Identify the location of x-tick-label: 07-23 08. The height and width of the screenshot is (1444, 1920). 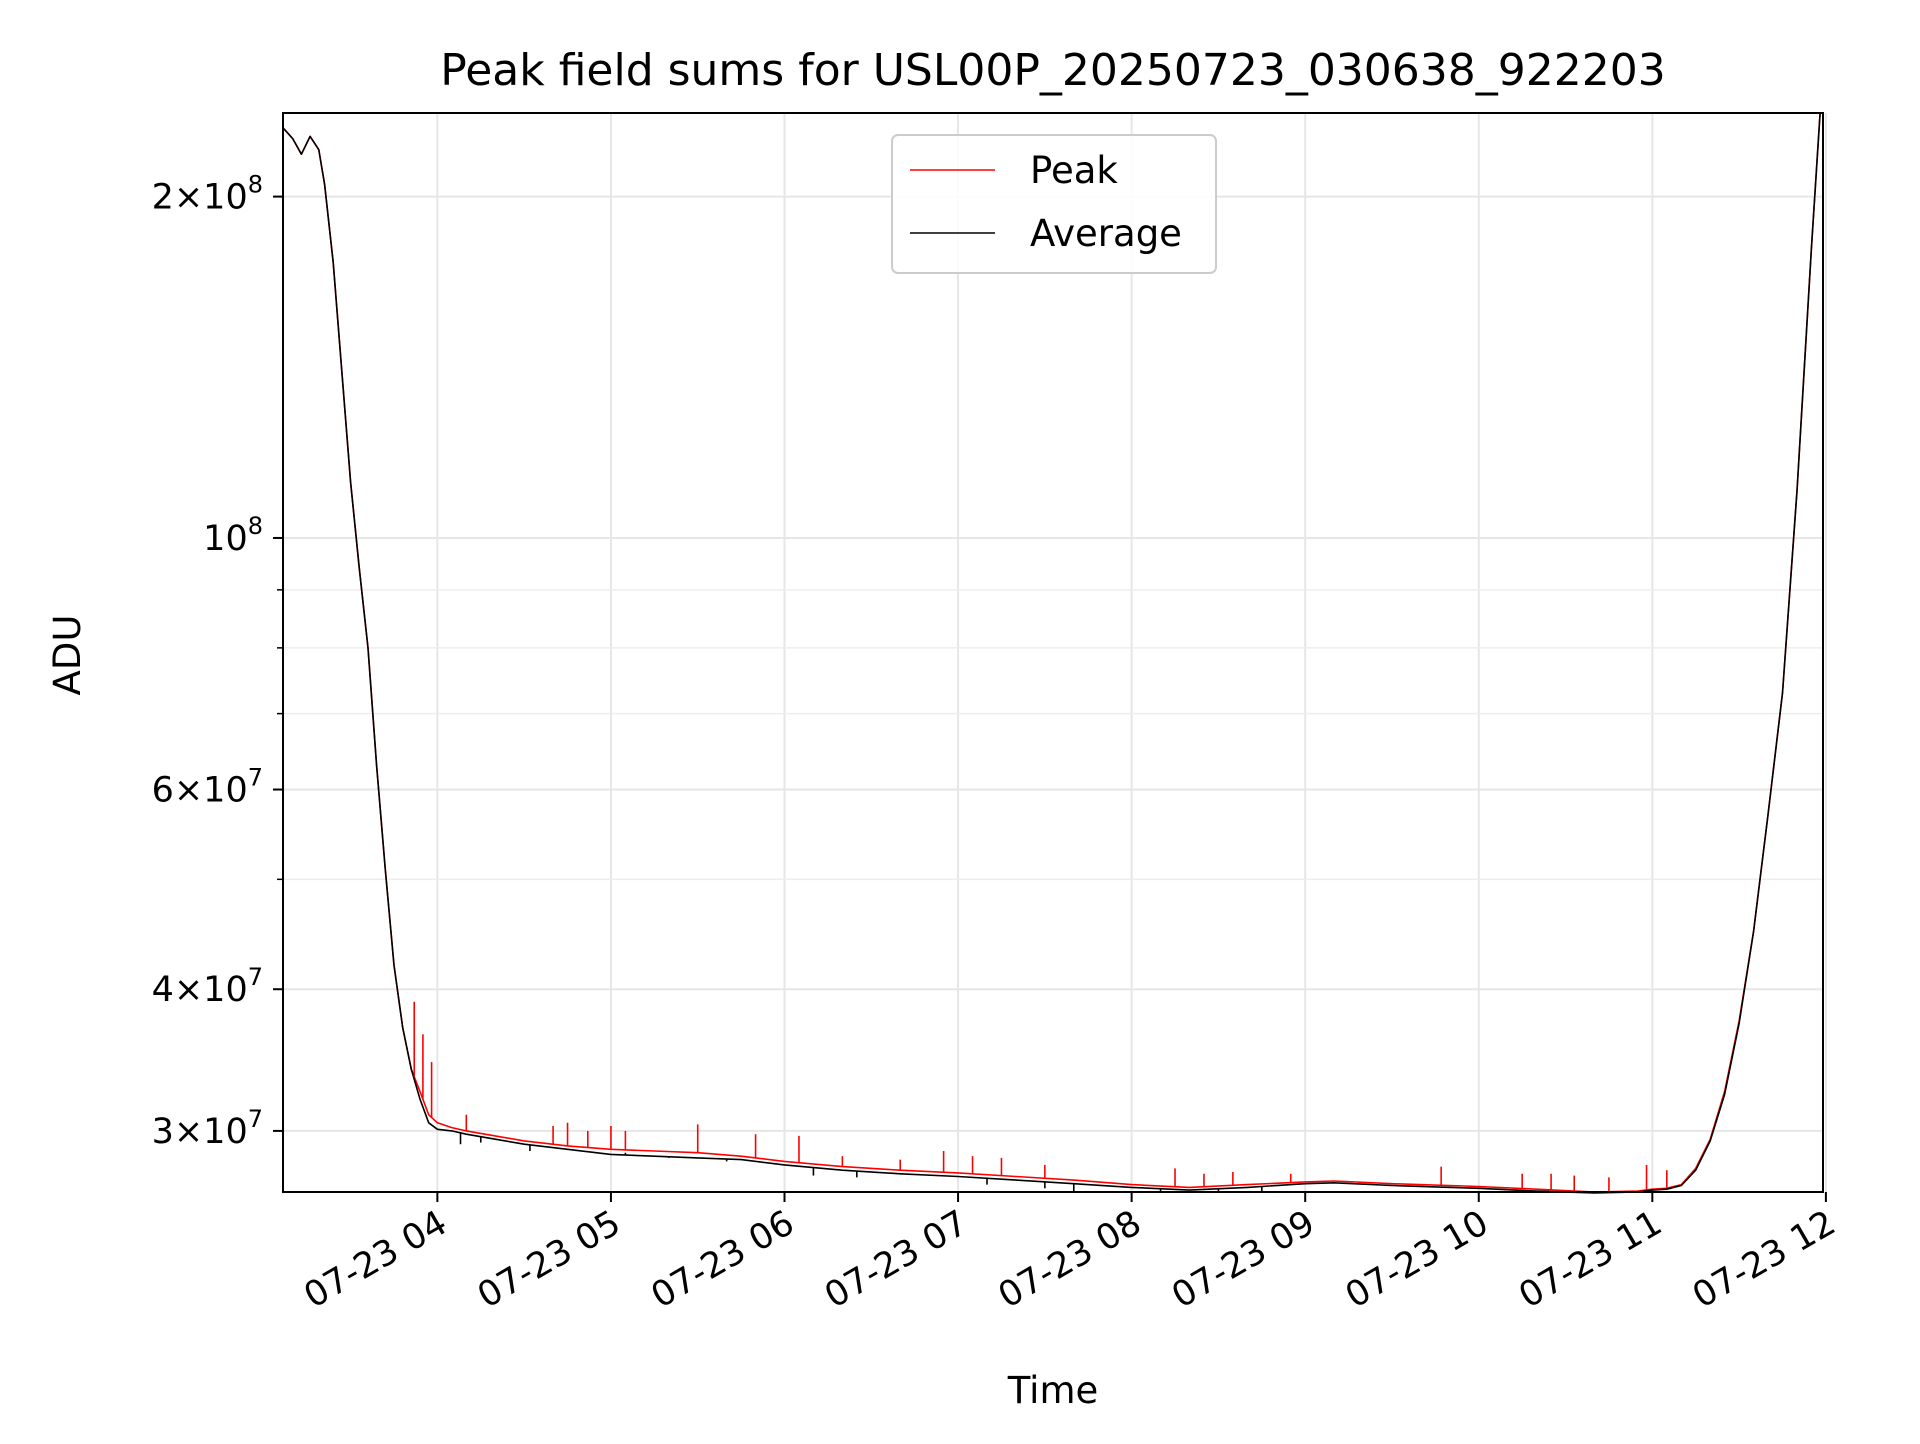
(1070, 1259).